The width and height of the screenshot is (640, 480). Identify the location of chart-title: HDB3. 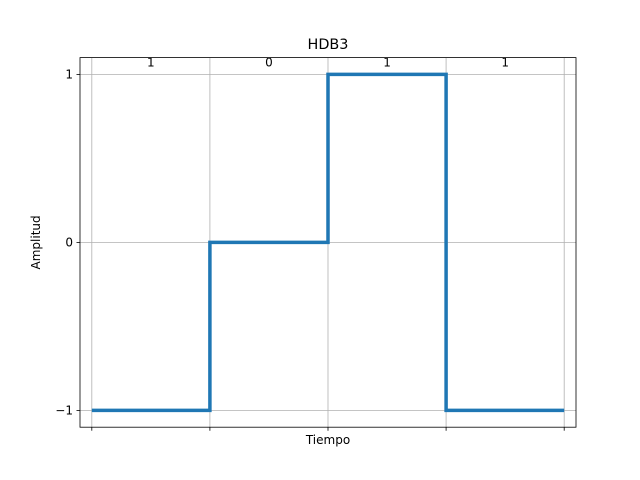
(328, 45).